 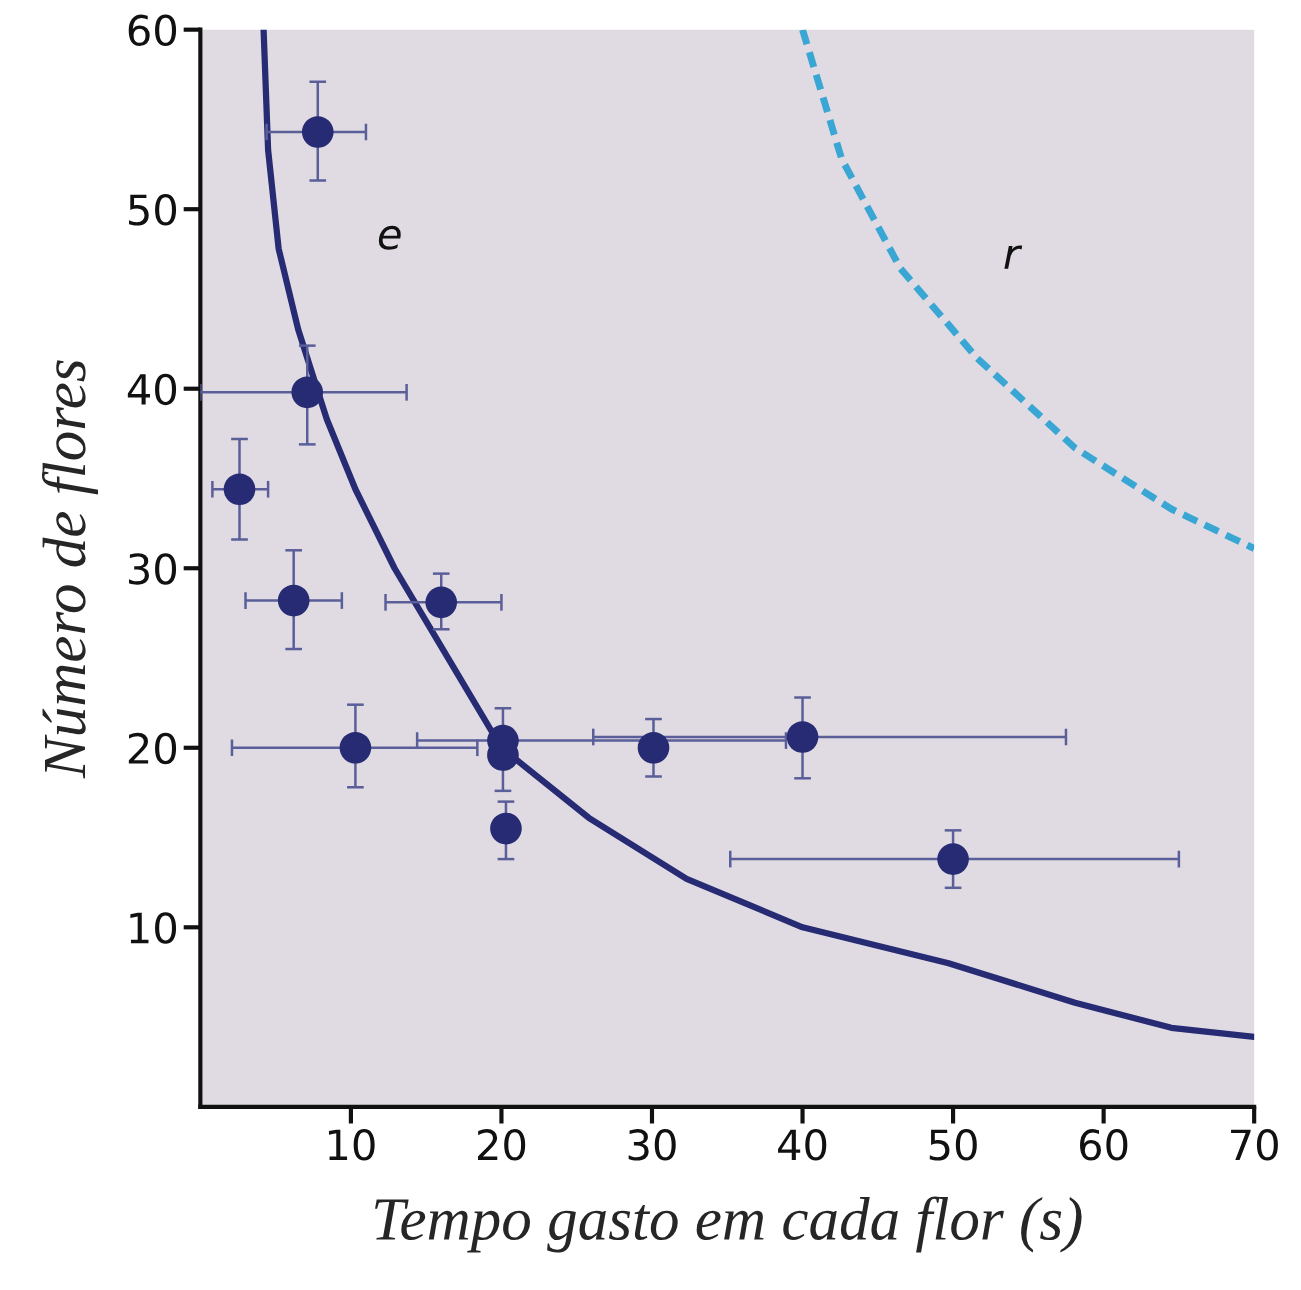 What do you see at coordinates (351, 1145) in the screenshot?
I see `x-tick-label: 10` at bounding box center [351, 1145].